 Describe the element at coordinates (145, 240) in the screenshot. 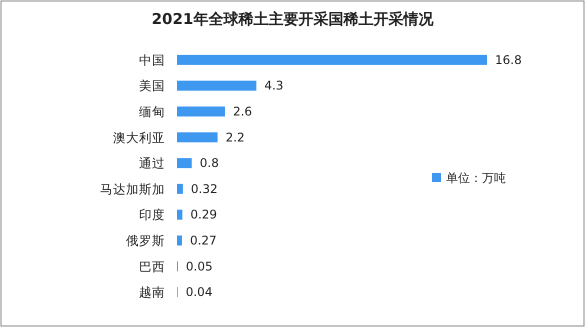

I see `y-tick-label: 俄罗斯` at that location.